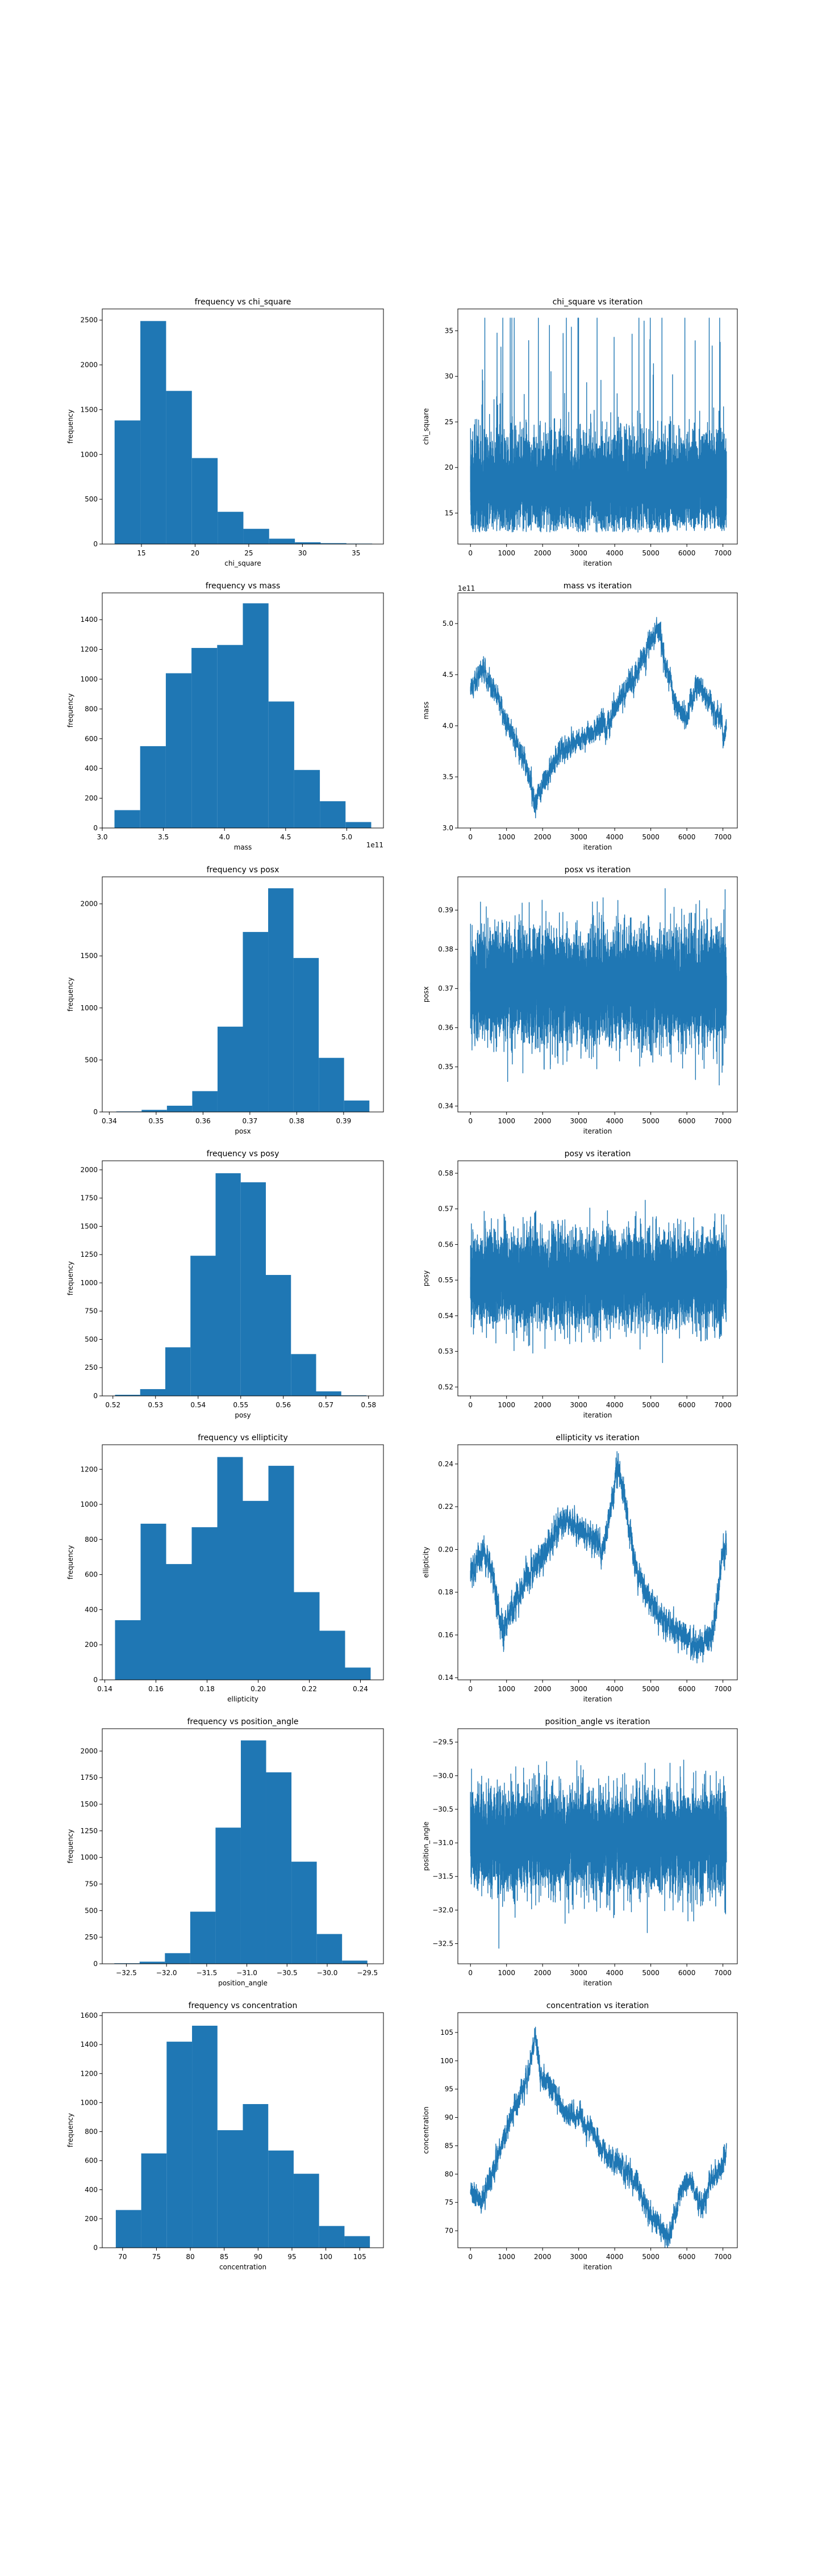  What do you see at coordinates (243, 1983) in the screenshot?
I see `x-axis-label: position_angle` at bounding box center [243, 1983].